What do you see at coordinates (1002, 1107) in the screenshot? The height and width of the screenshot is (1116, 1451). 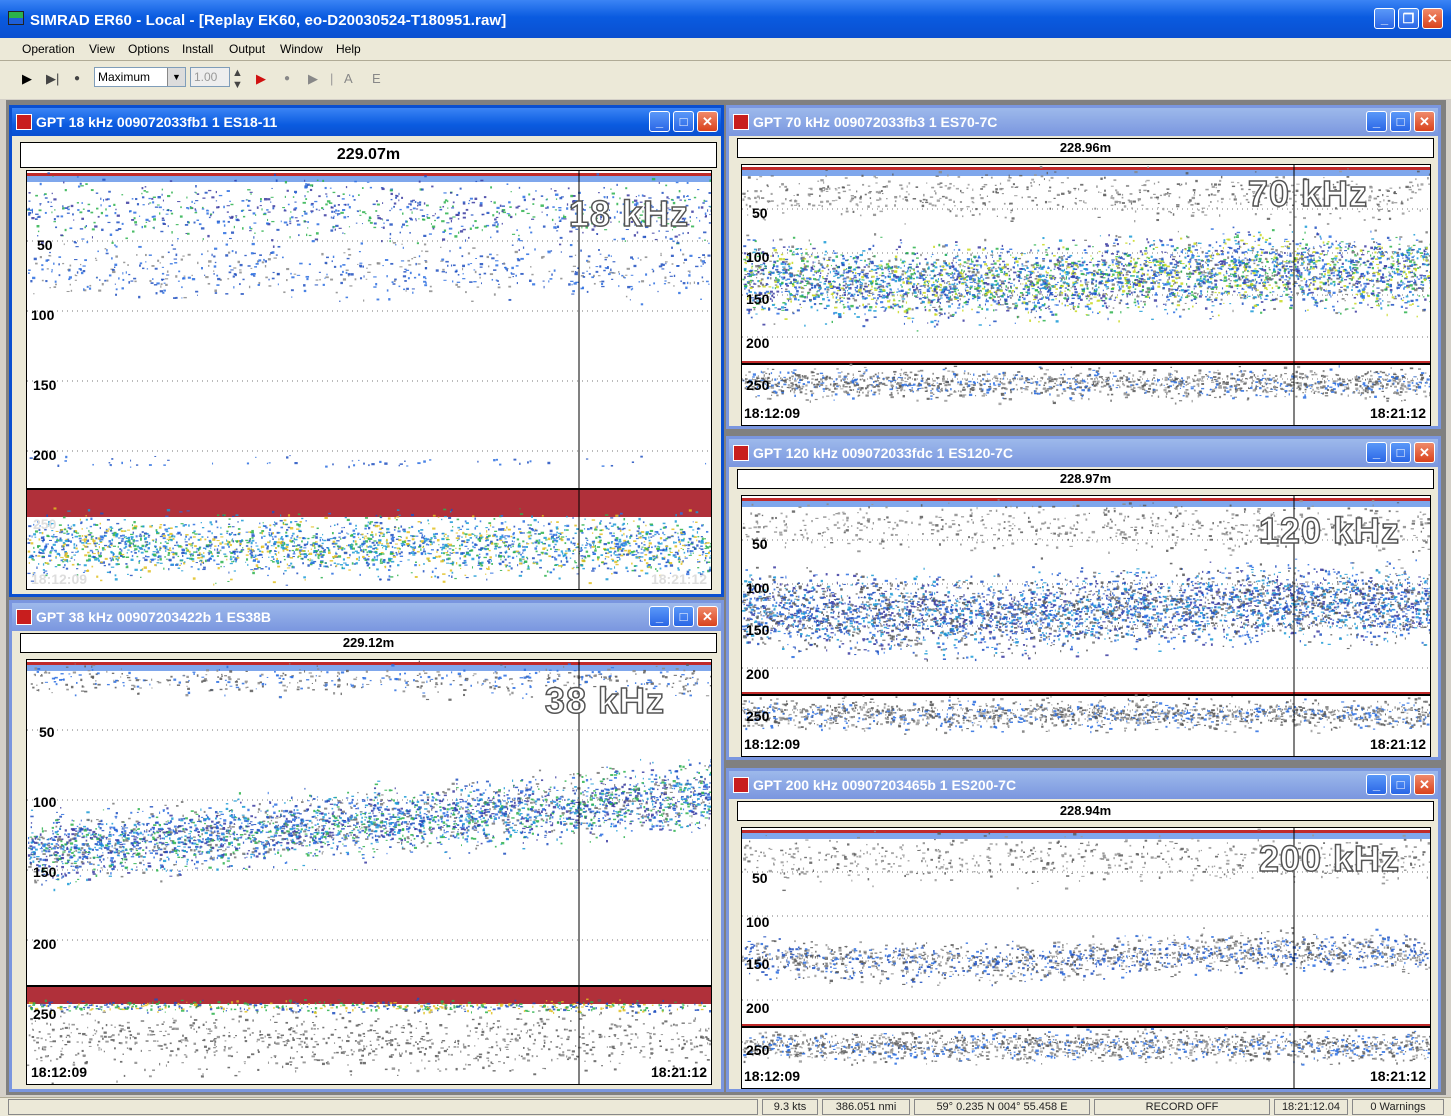 I see `status-position: 59° 0.235 N 004° 55.458 E` at bounding box center [1002, 1107].